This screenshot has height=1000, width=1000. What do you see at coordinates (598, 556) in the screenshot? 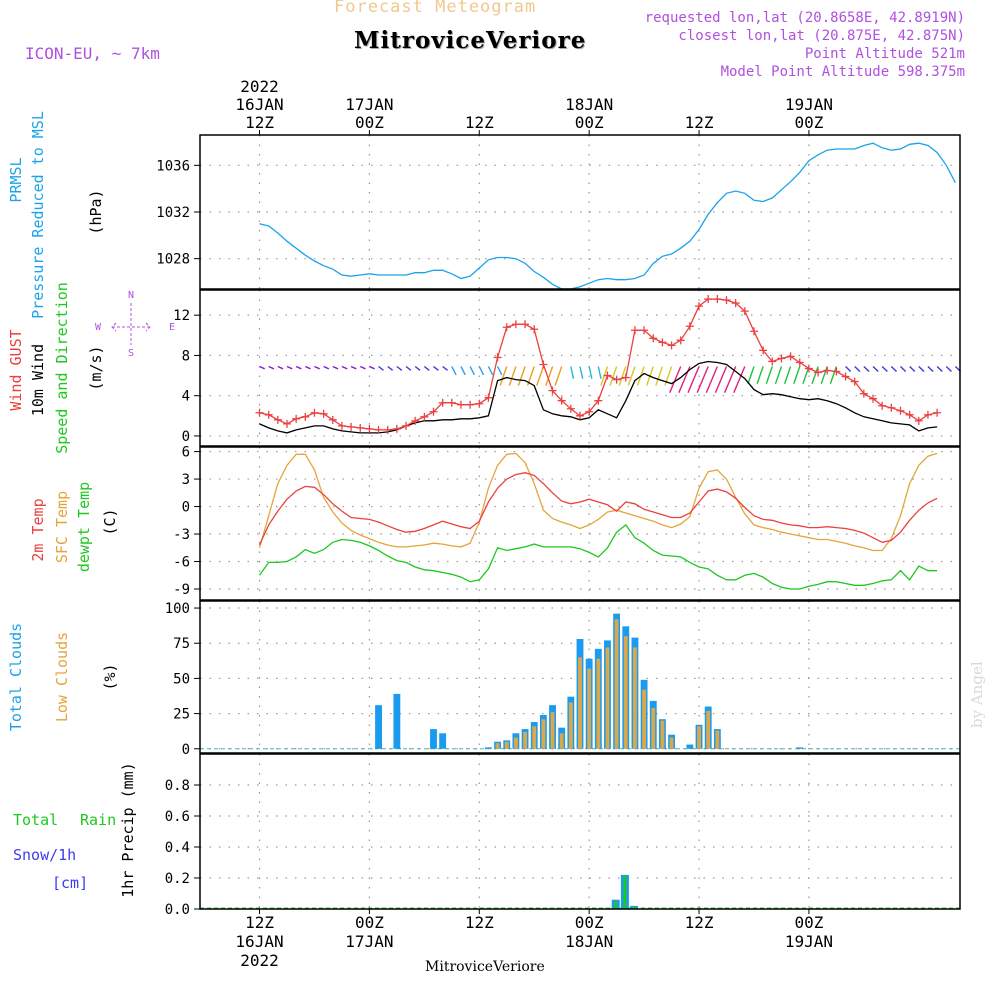
I see `dewpt-line` at bounding box center [598, 556].